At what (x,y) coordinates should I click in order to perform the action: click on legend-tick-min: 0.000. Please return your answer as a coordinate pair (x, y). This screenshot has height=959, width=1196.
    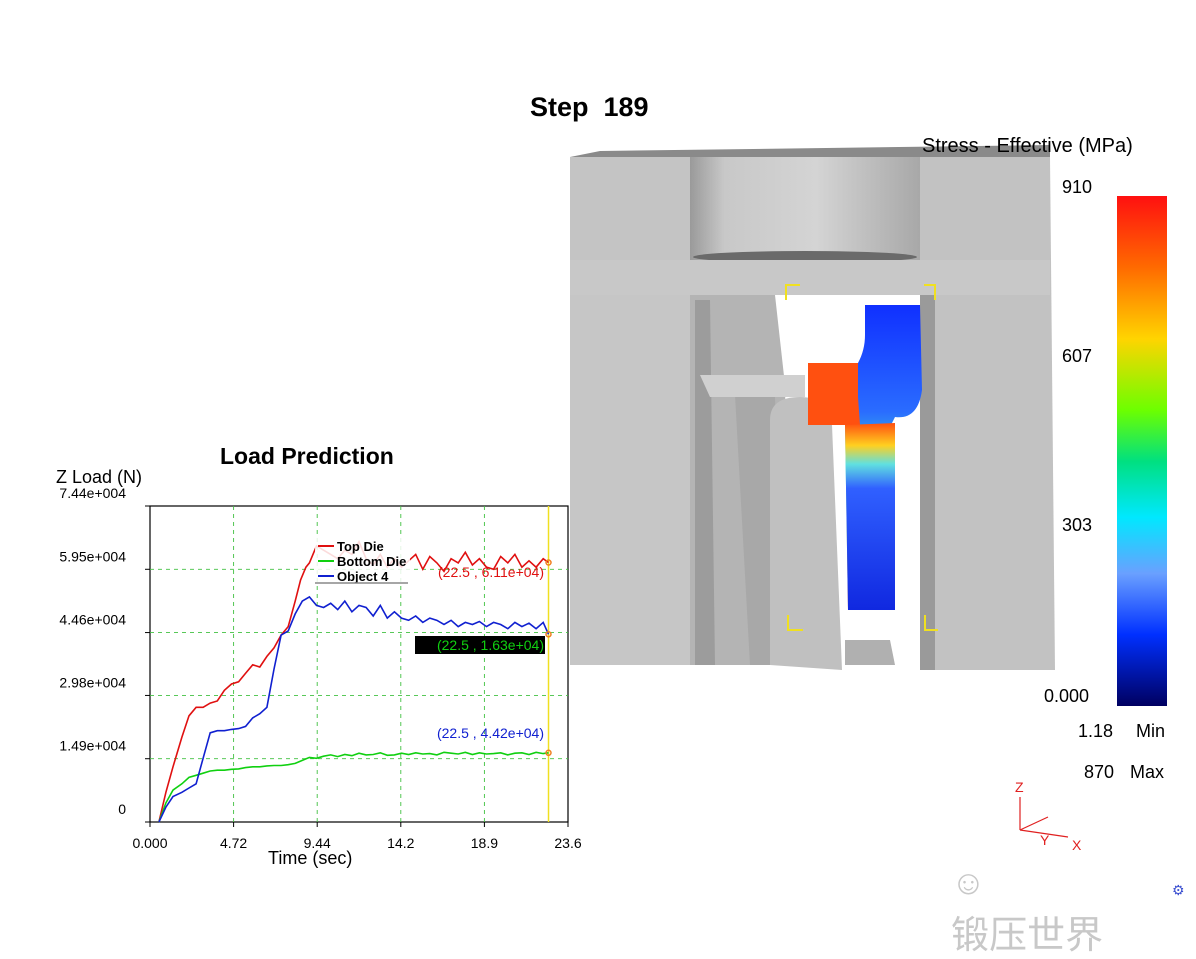
    Looking at the image, I should click on (1067, 696).